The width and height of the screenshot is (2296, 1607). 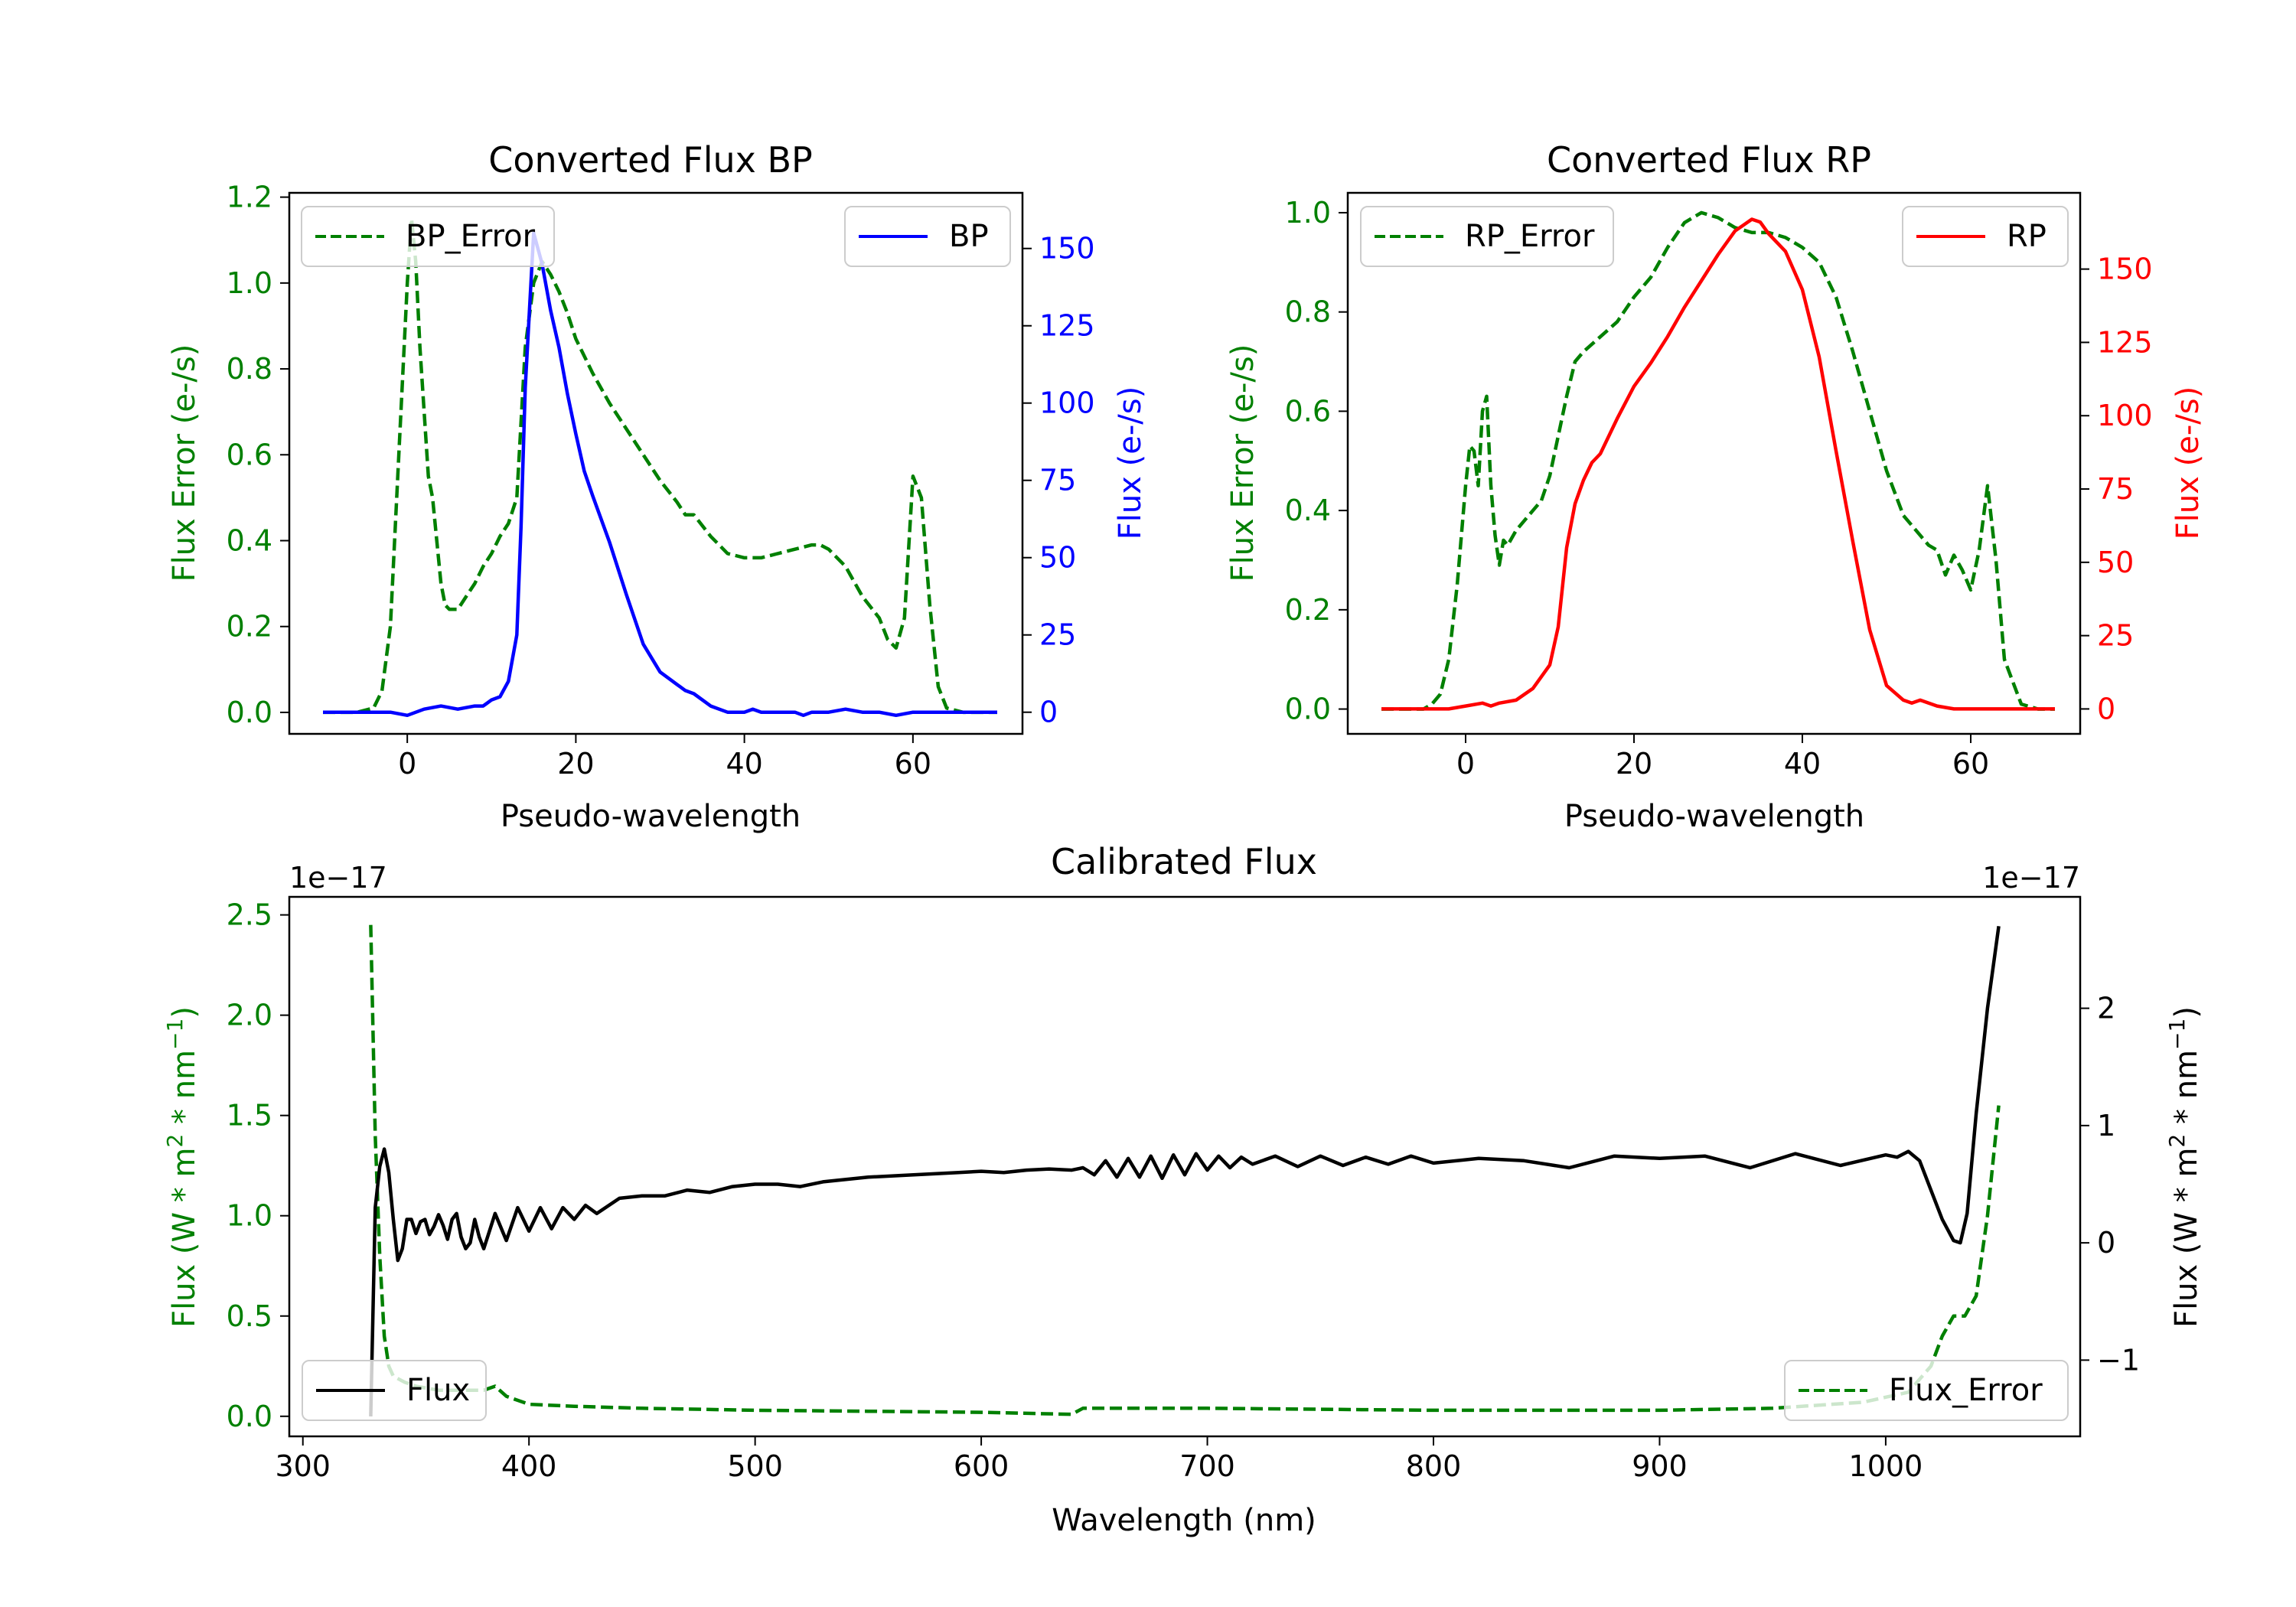 What do you see at coordinates (1308, 610) in the screenshot?
I see `rp-left-tick-label: 0.2` at bounding box center [1308, 610].